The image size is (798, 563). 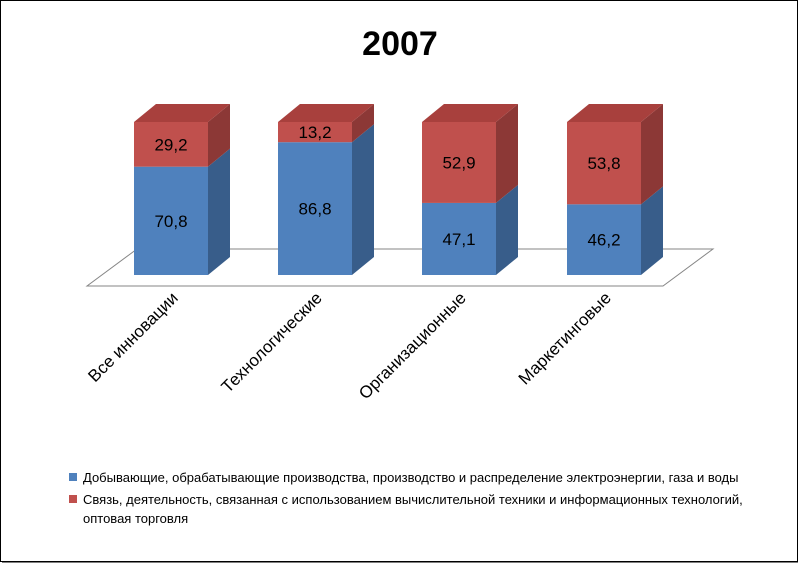 I want to click on data-label-s2-2: 13,2, so click(x=314, y=132).